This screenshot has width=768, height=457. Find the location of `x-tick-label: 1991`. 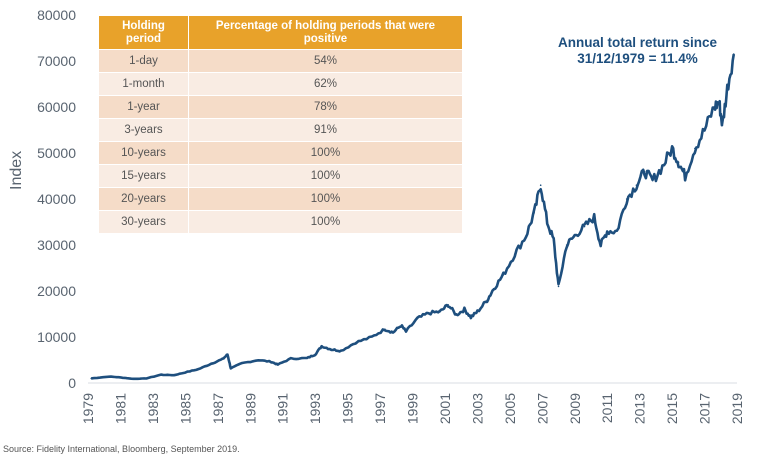

x-tick-label: 1991 is located at coordinates (283, 408).